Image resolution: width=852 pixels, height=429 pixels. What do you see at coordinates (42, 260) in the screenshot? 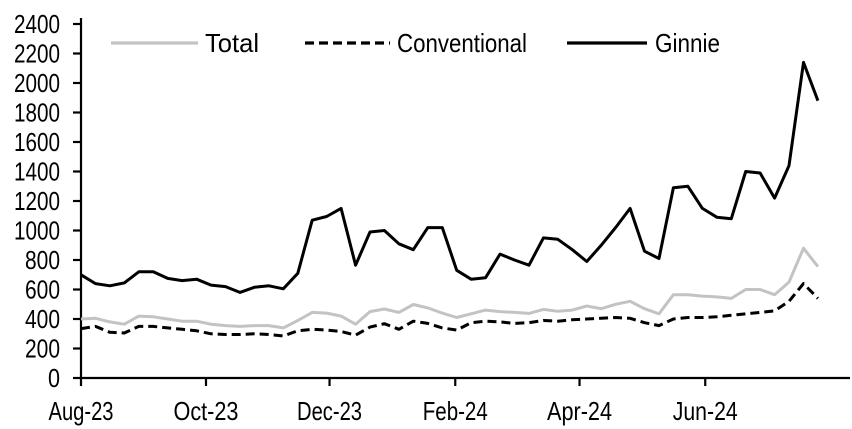
I see `y-tick-label: 800` at bounding box center [42, 260].